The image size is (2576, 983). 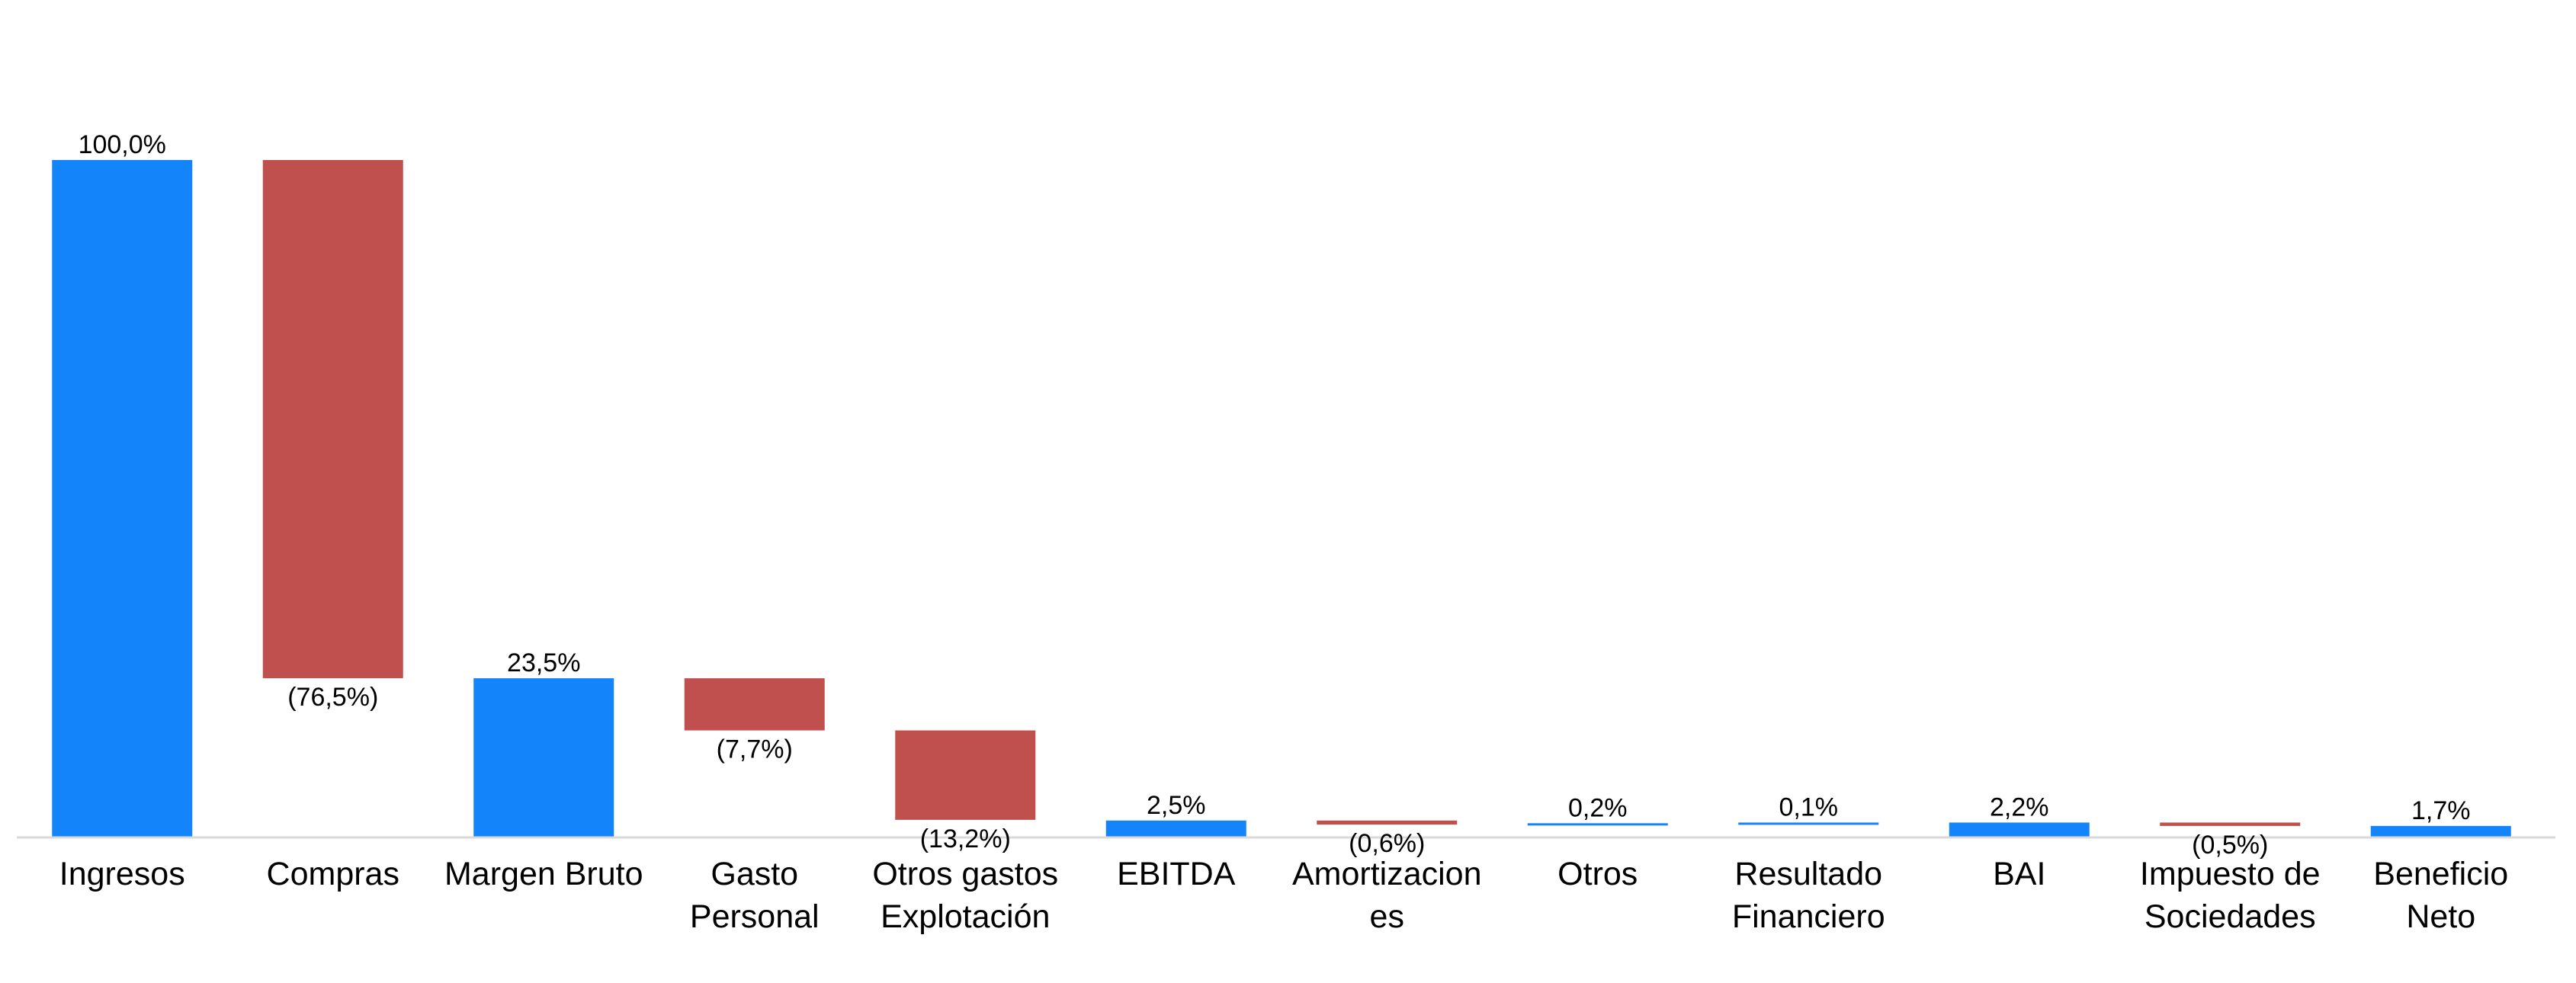 What do you see at coordinates (2230, 874) in the screenshot?
I see `category-label-10-line-0: Impuesto de` at bounding box center [2230, 874].